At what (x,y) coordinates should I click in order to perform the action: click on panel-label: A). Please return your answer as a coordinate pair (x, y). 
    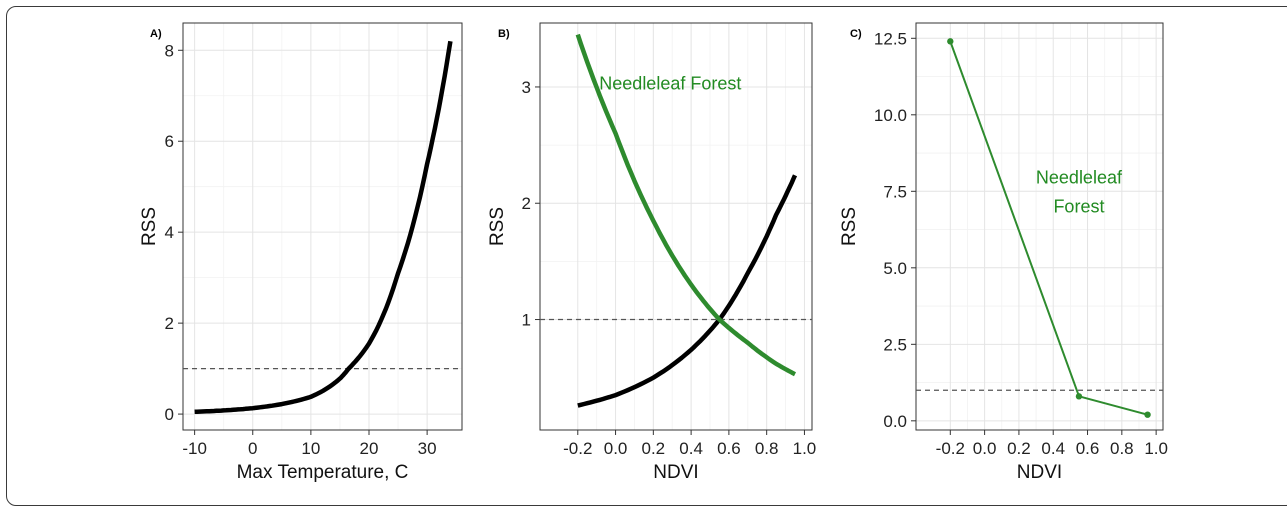
    Looking at the image, I should click on (156, 34).